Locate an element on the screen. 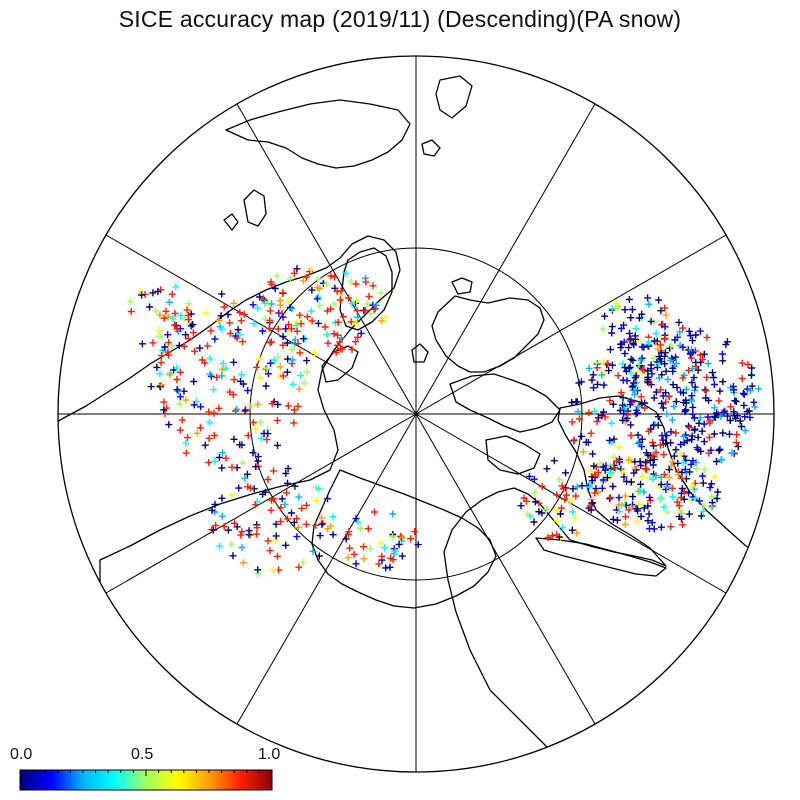 The width and height of the screenshot is (800, 800). colorbar-max-label: 1.0 is located at coordinates (269, 754).